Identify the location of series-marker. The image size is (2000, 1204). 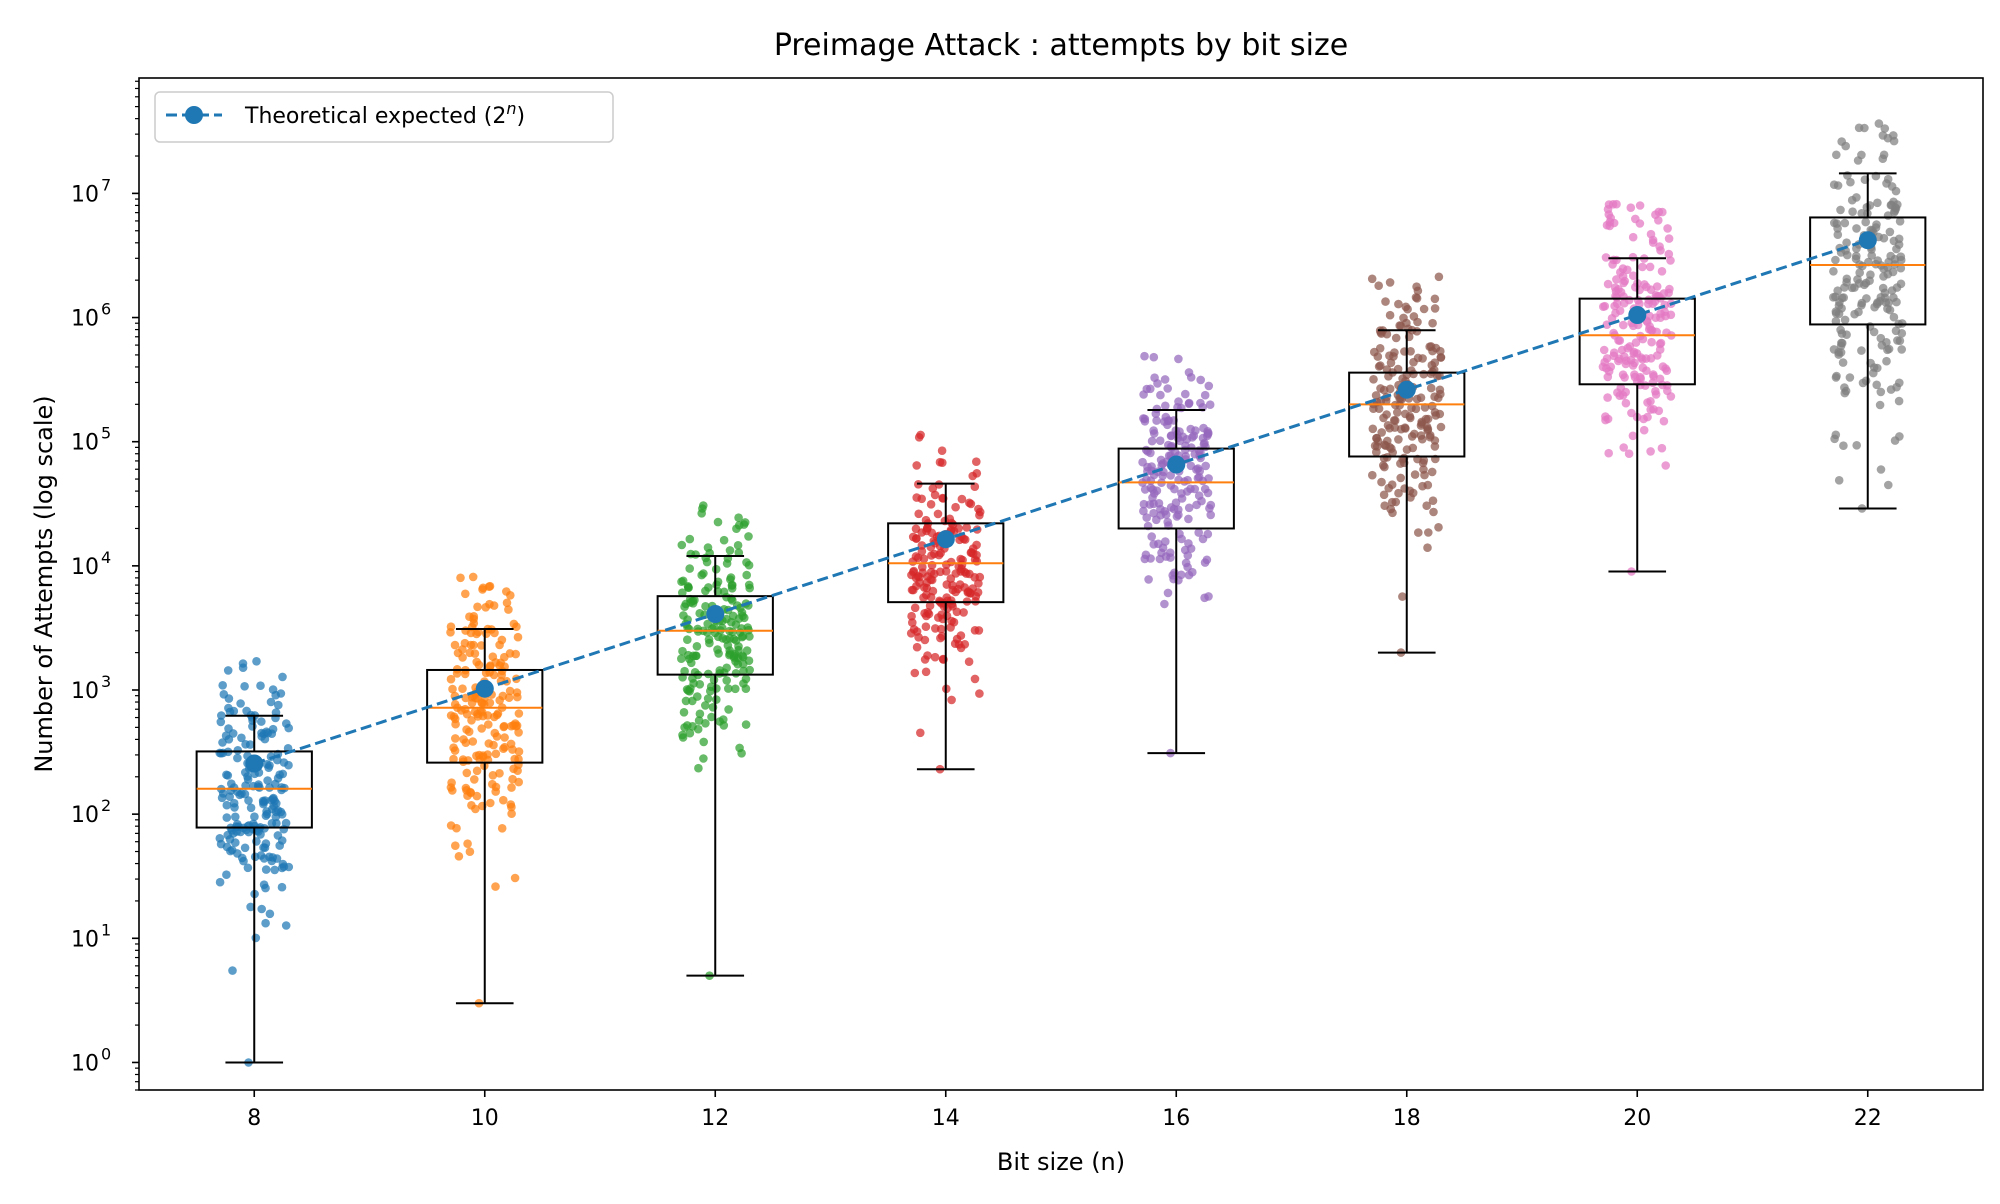
(945, 539).